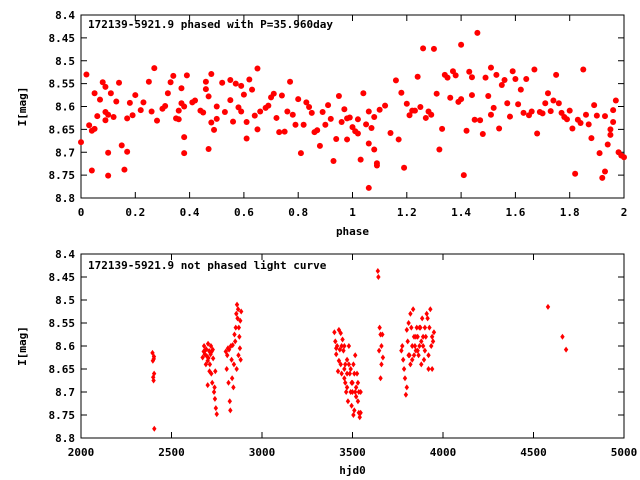  Describe the element at coordinates (65, 15) in the screenshot. I see `y-tick-label: 8.4` at that location.